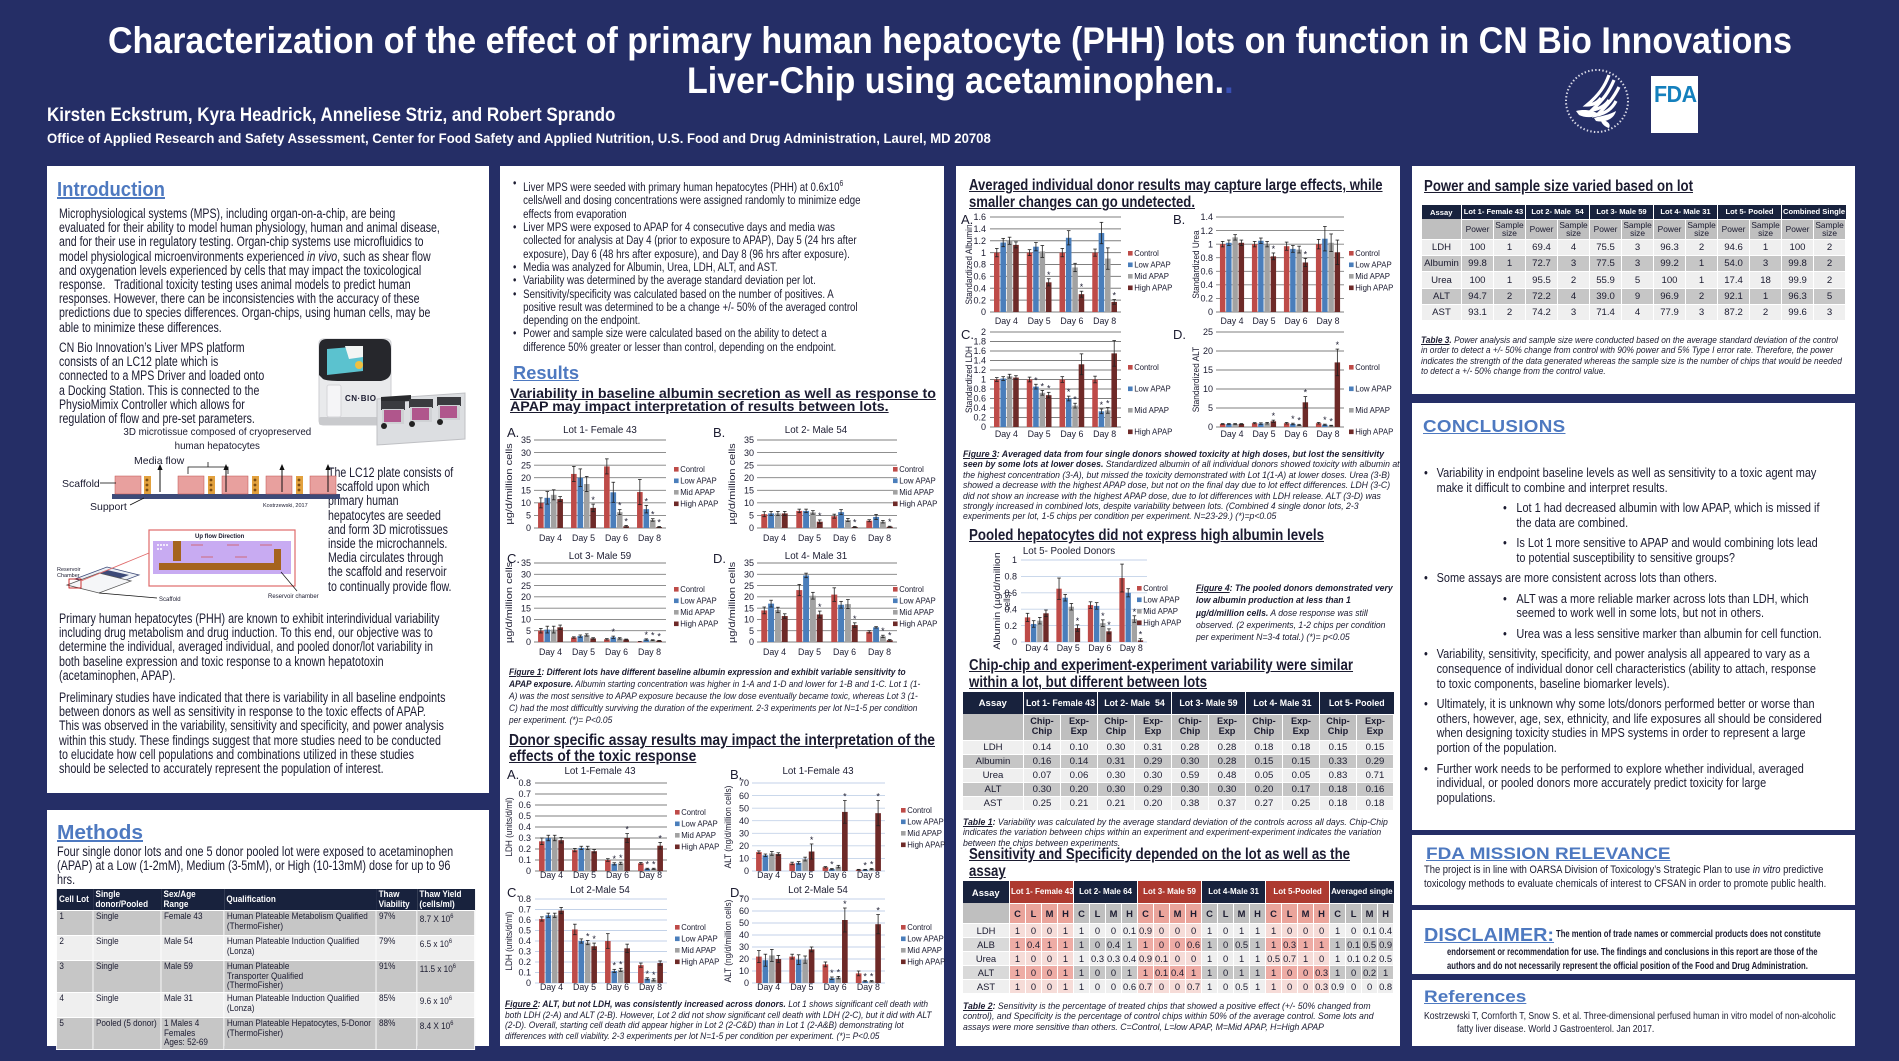 The height and width of the screenshot is (1061, 1899). I want to click on svg-text: Up flow Direction, so click(220, 537).